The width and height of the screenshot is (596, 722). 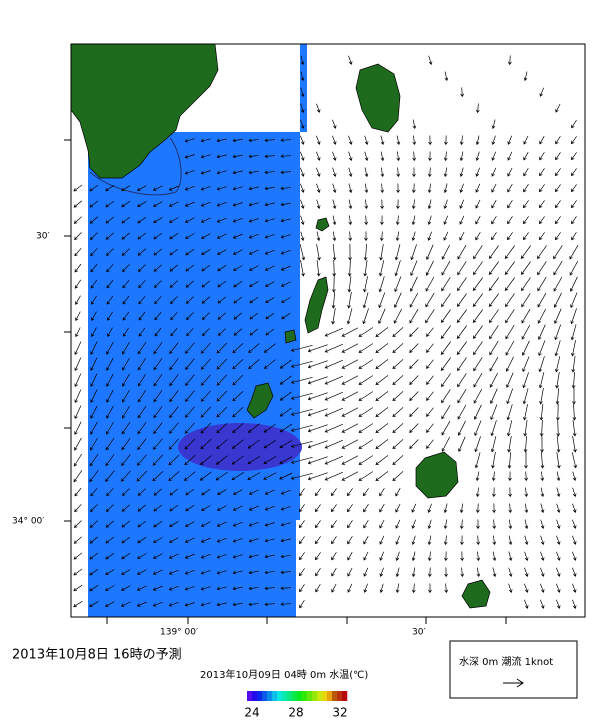 What do you see at coordinates (240, 447) in the screenshot?
I see `cool-patch` at bounding box center [240, 447].